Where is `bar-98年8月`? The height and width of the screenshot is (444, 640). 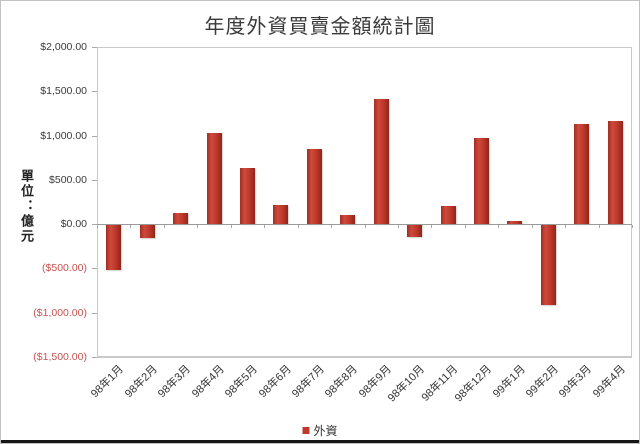
bar-98年8月 is located at coordinates (348, 220).